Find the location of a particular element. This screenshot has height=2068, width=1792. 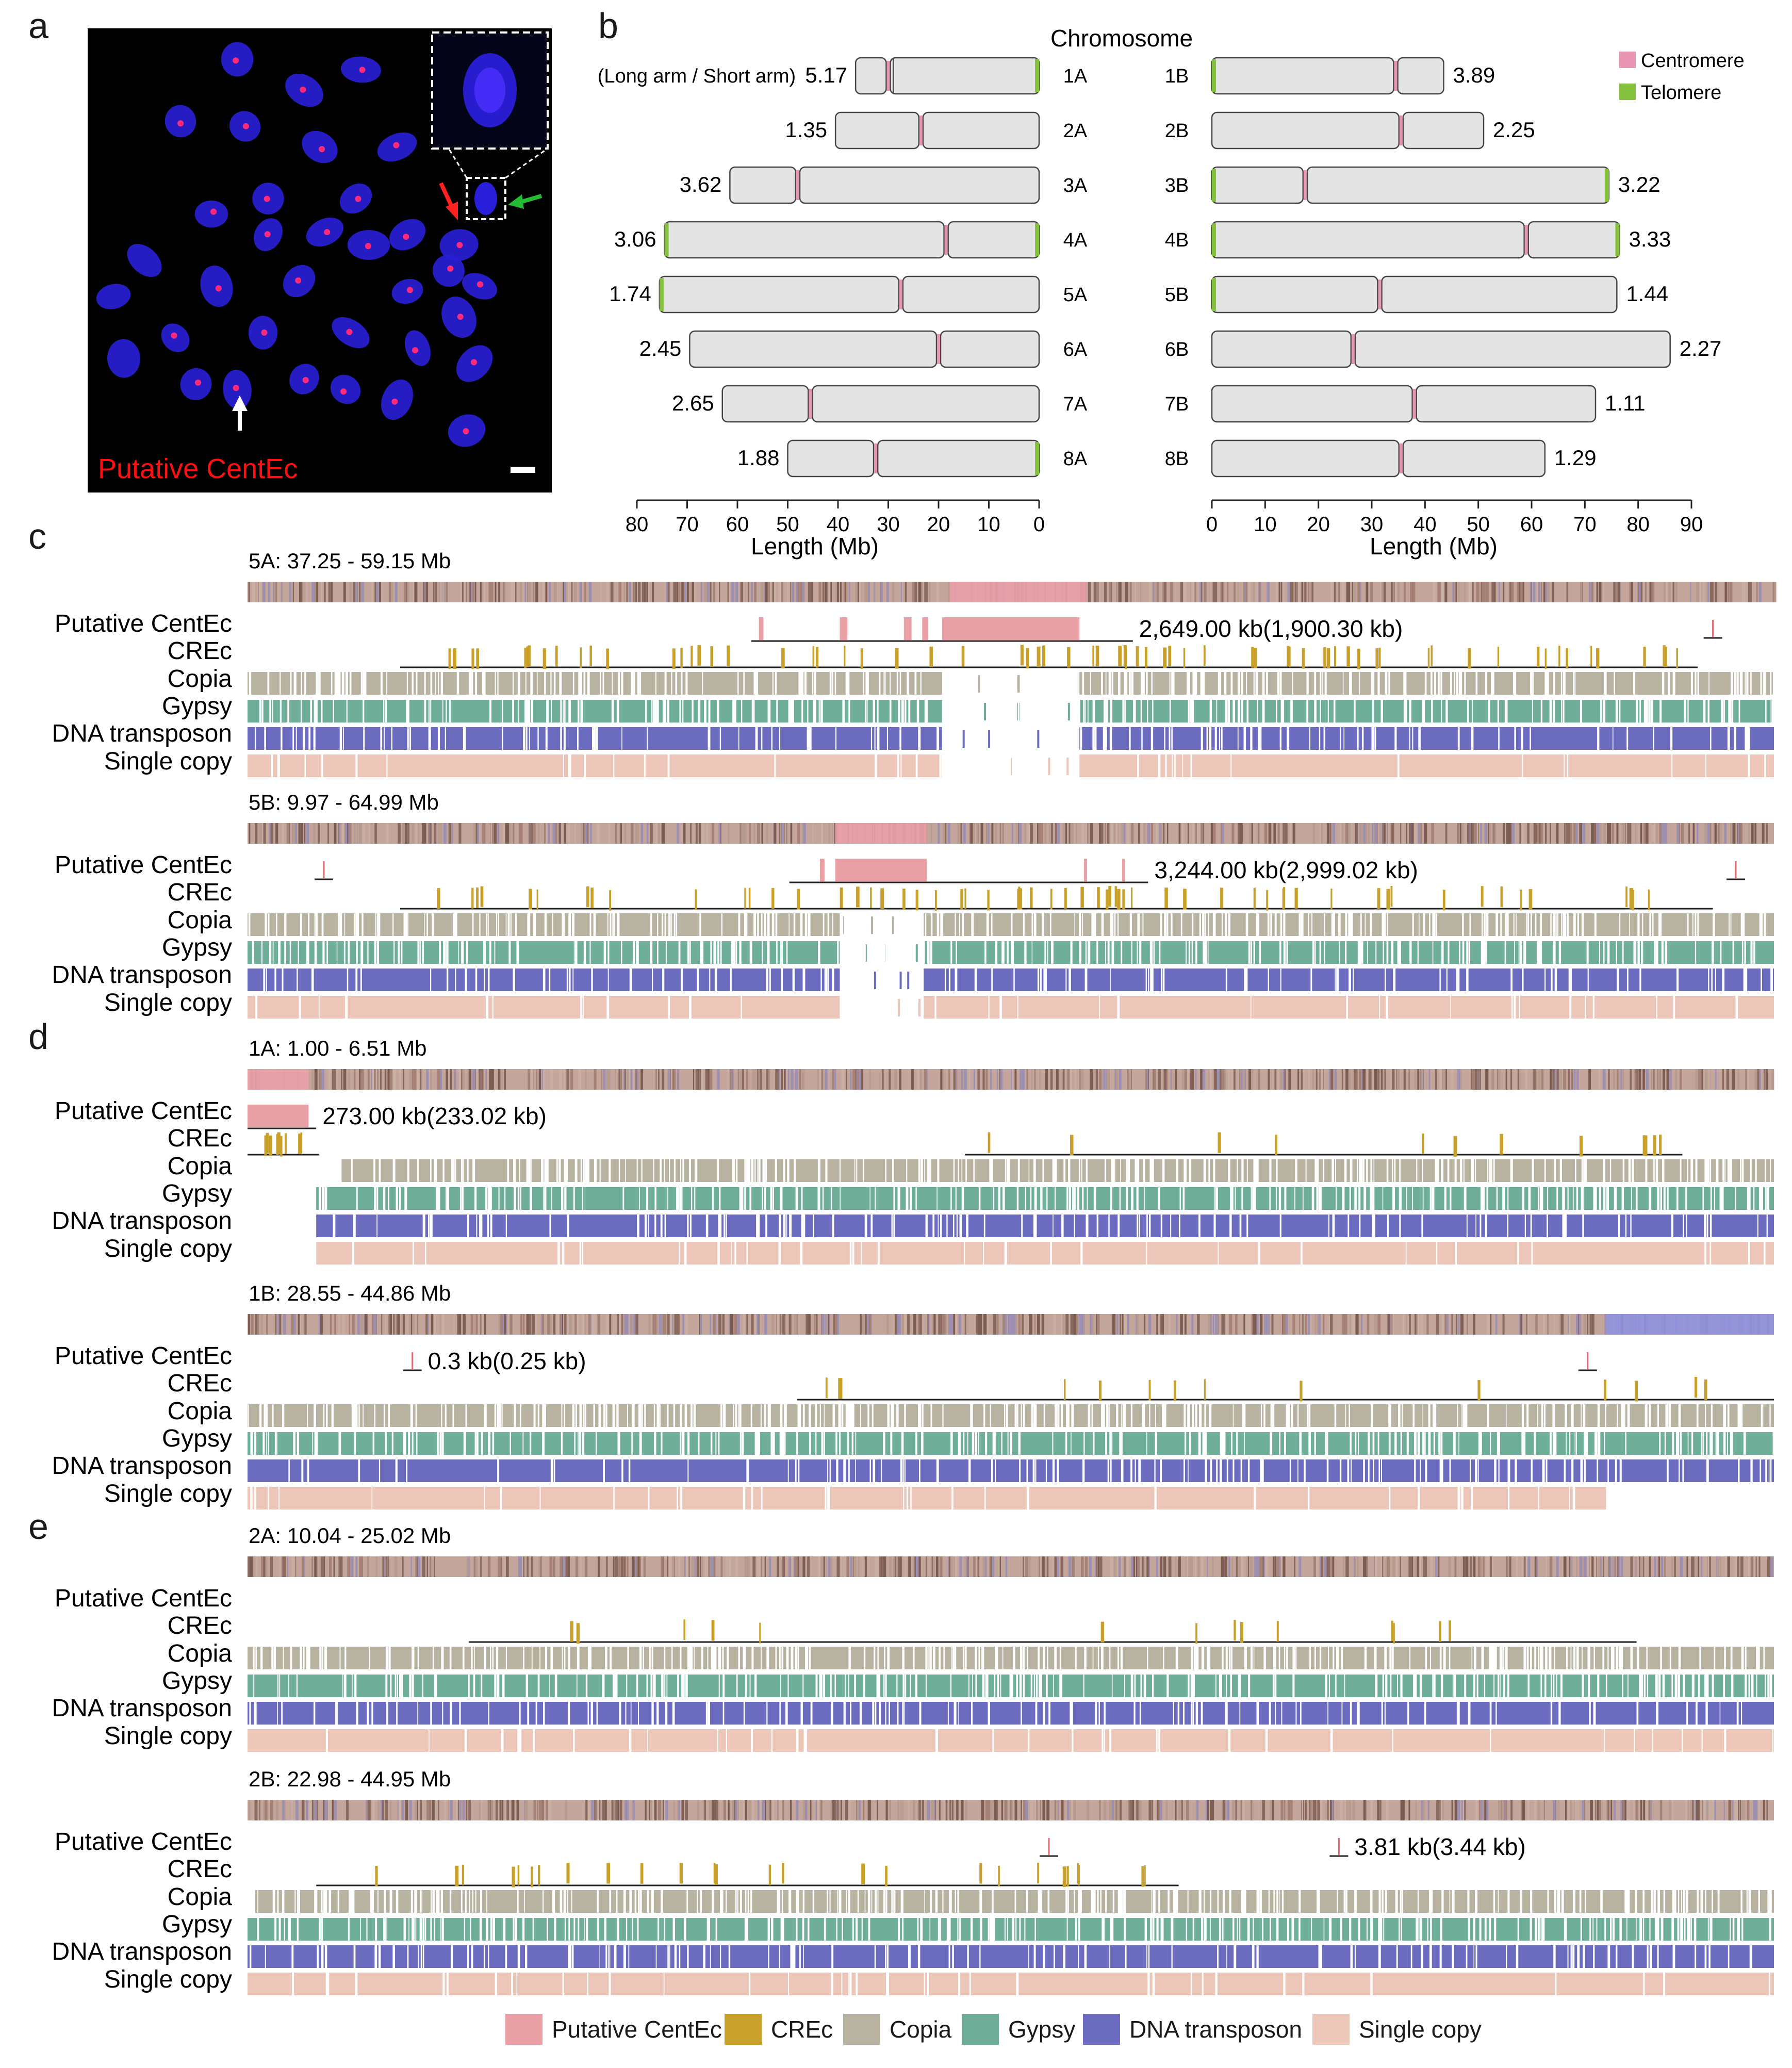

green-arrow is located at coordinates (525, 201).